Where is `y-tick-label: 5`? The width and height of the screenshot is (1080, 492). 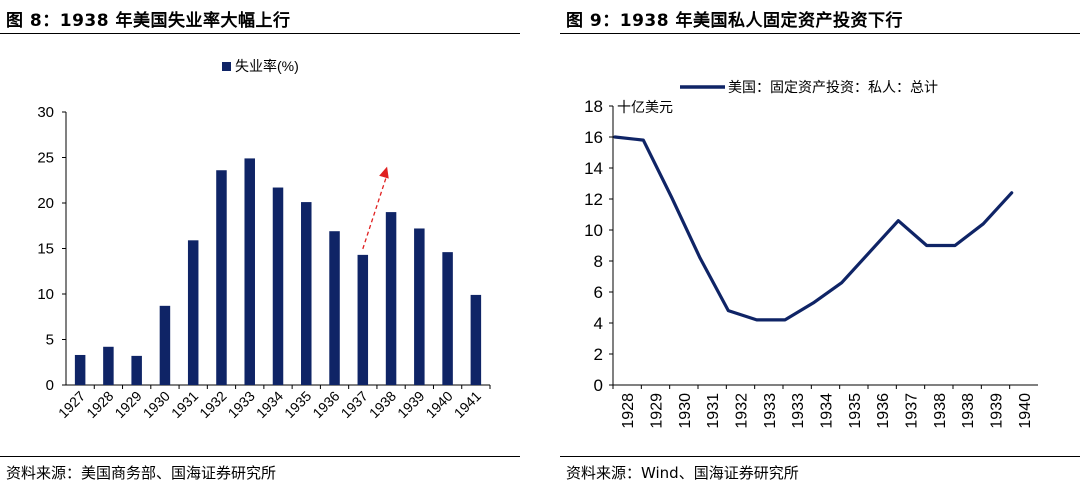
y-tick-label: 5 is located at coordinates (50, 340).